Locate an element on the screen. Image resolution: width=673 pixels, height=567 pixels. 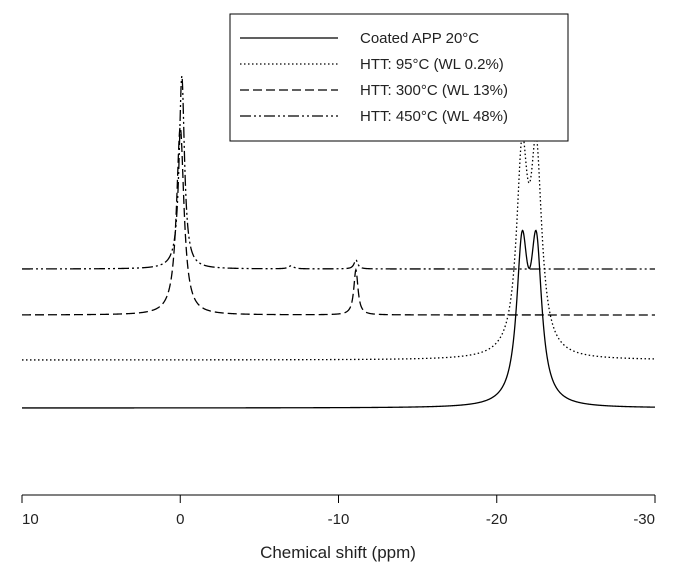
x-tick-label: -30 is located at coordinates (644, 519).